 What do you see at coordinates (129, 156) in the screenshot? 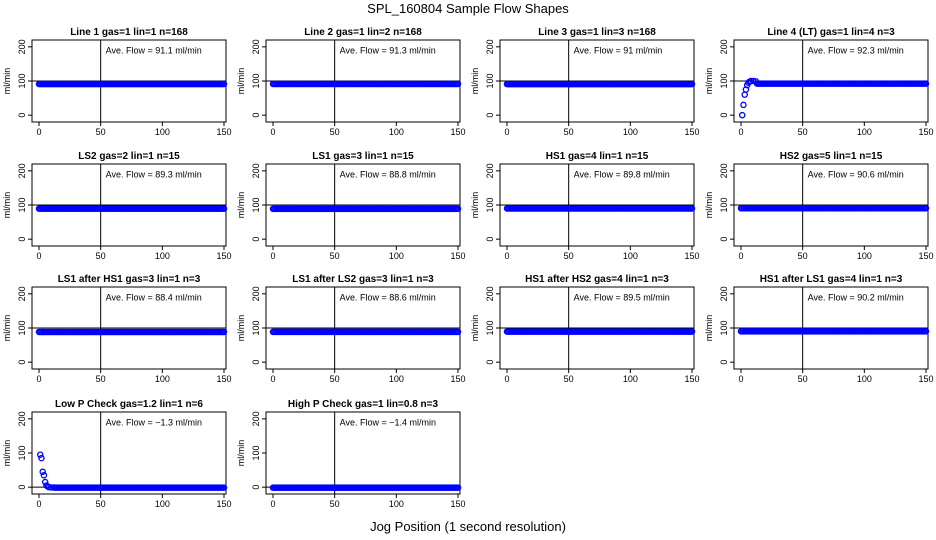
I see `panel-title: LS2 gas=2 lin=1 n=15` at bounding box center [129, 156].